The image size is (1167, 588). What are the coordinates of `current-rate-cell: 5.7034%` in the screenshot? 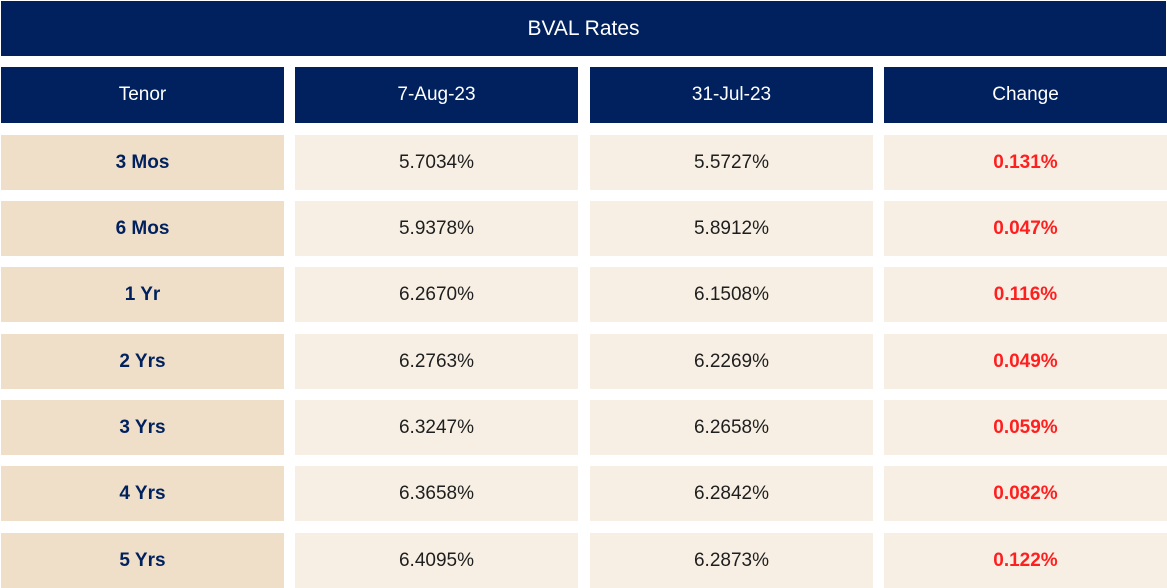 It's located at (436, 162).